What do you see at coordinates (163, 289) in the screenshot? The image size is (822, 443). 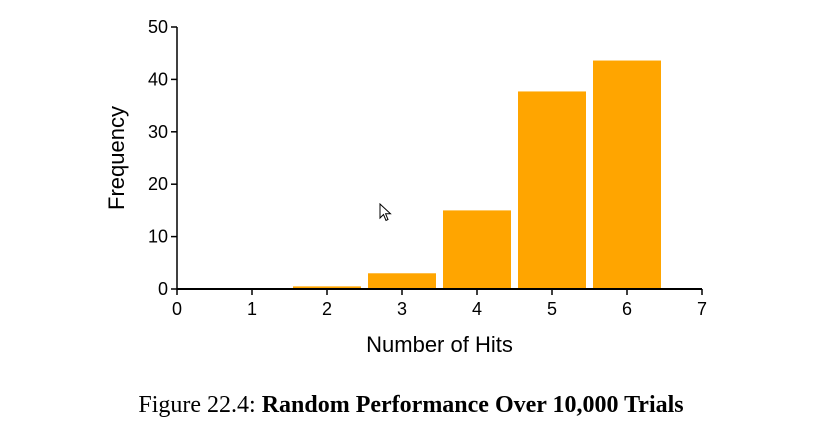 I see `y-tick-label-0: 0` at bounding box center [163, 289].